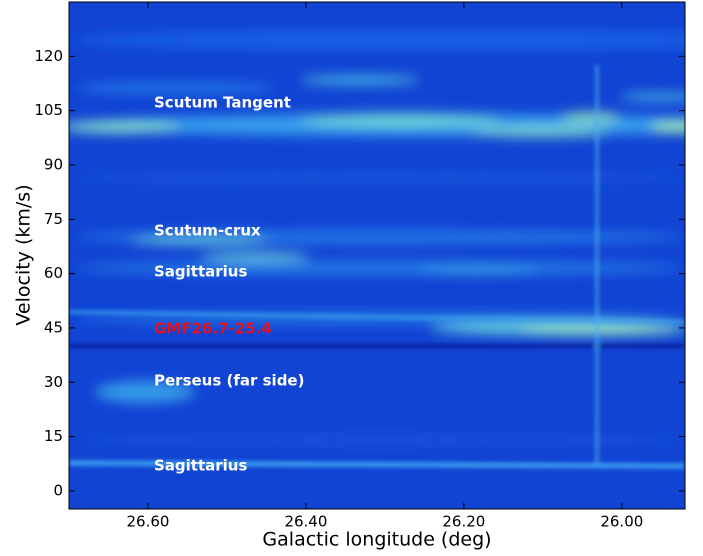 This screenshot has height=556, width=703. Describe the element at coordinates (53, 436) in the screenshot. I see `y-tick-label: 15` at that location.